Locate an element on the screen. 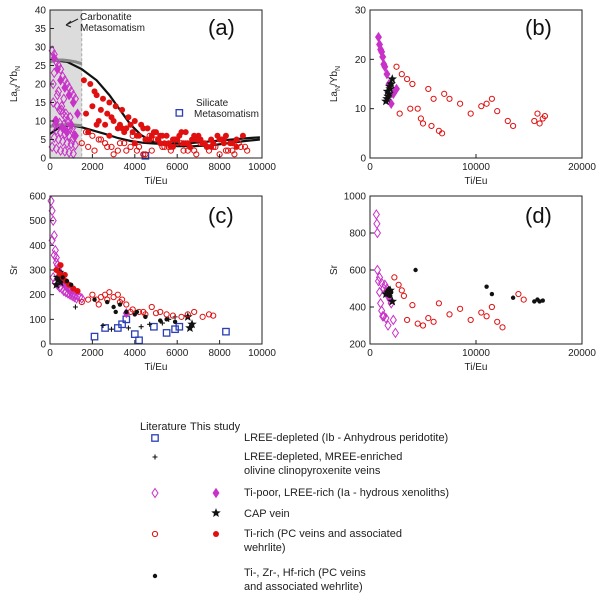 The height and width of the screenshot is (600, 597). legend-symbol-cap-vein is located at coordinates (216, 512).